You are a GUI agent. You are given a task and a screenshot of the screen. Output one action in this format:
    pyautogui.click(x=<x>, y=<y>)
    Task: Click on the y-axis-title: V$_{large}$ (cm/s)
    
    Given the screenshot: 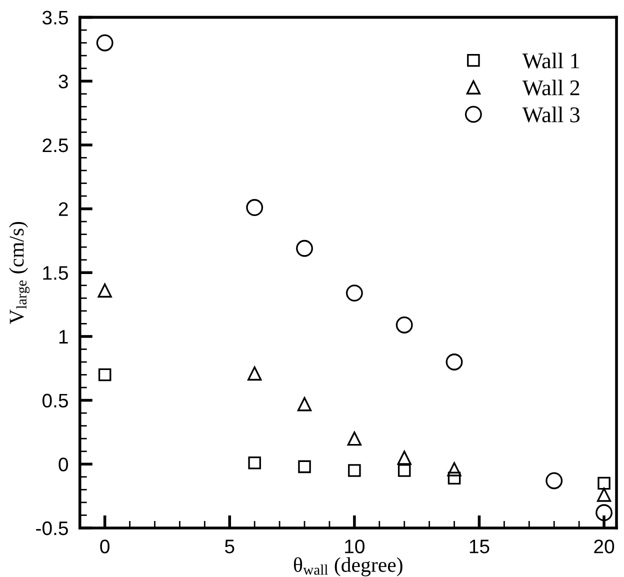 What is the action you would take?
    pyautogui.click(x=19, y=273)
    